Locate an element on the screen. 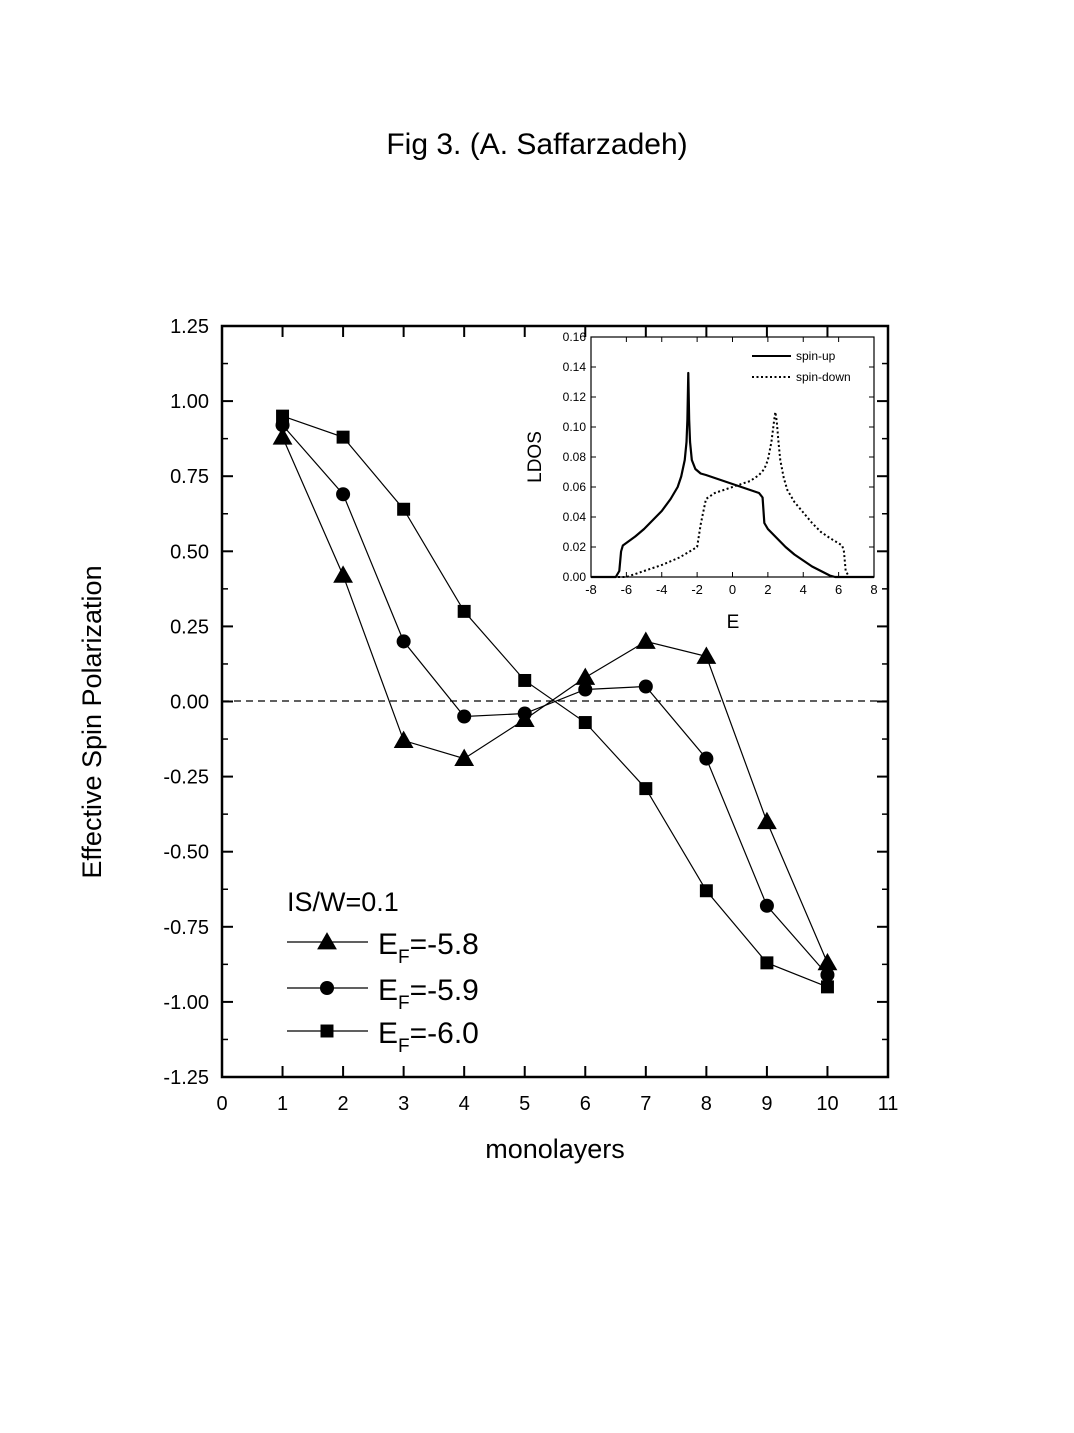  inset-x-axis: -8 -6 -4 -2 0 2 4 6 8 is located at coordinates (731, 467).